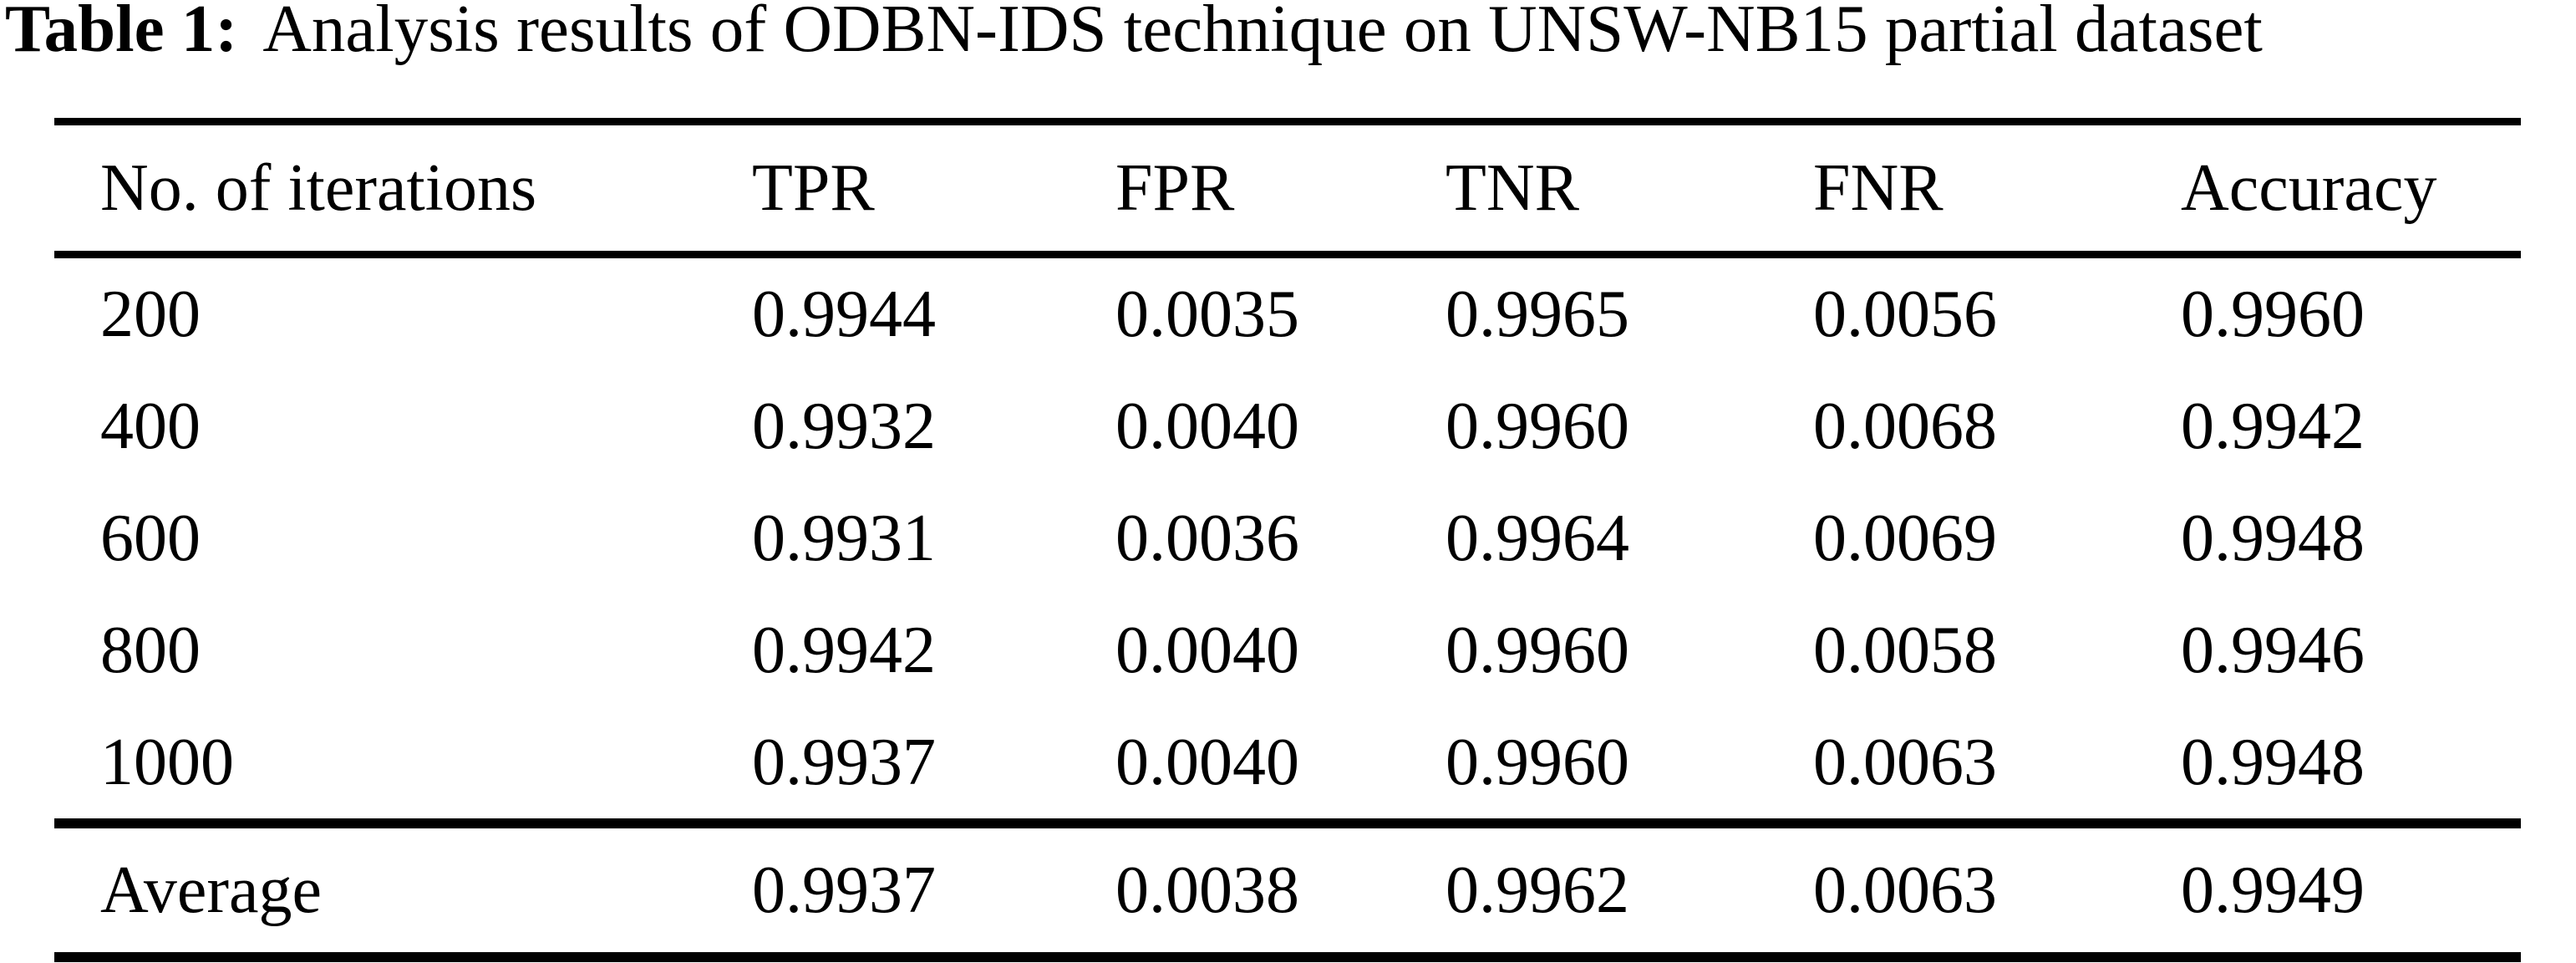  What do you see at coordinates (1207, 538) in the screenshot?
I see `cell-fpr: 0.0036` at bounding box center [1207, 538].